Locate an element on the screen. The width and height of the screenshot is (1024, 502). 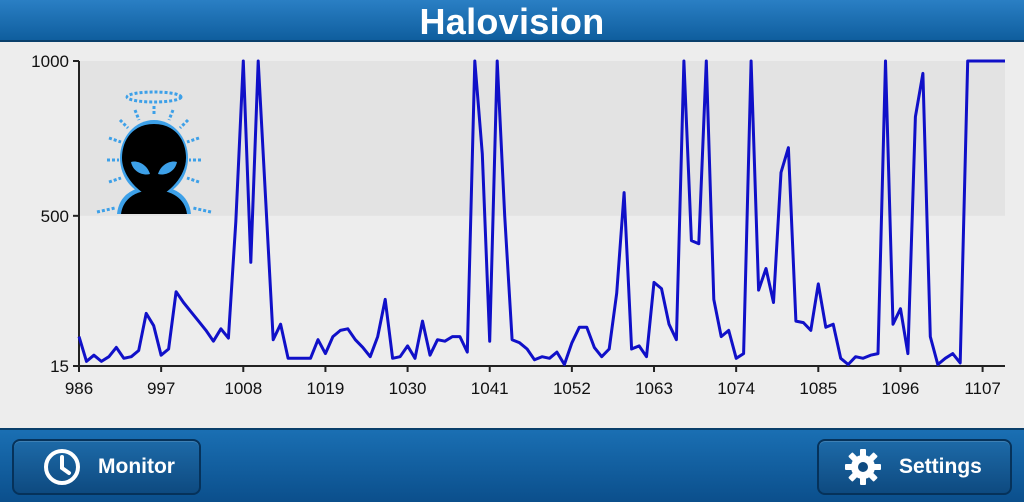
gear-icon is located at coordinates (863, 467).